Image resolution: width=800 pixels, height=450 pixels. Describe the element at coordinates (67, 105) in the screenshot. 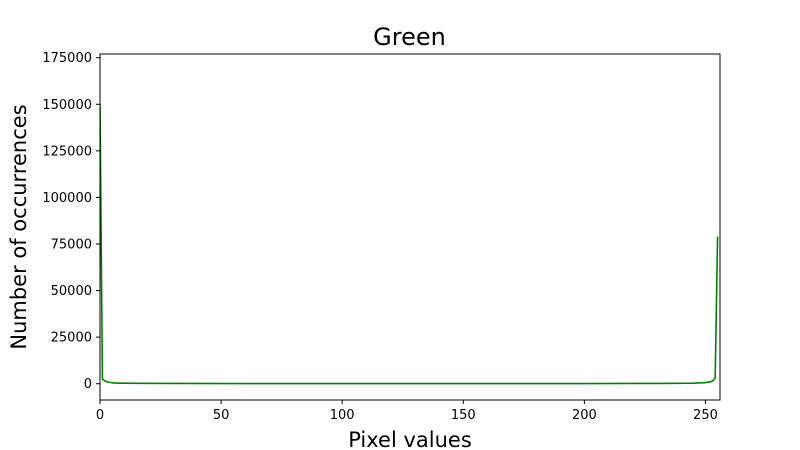

I see `y-tick-label: 150000` at that location.